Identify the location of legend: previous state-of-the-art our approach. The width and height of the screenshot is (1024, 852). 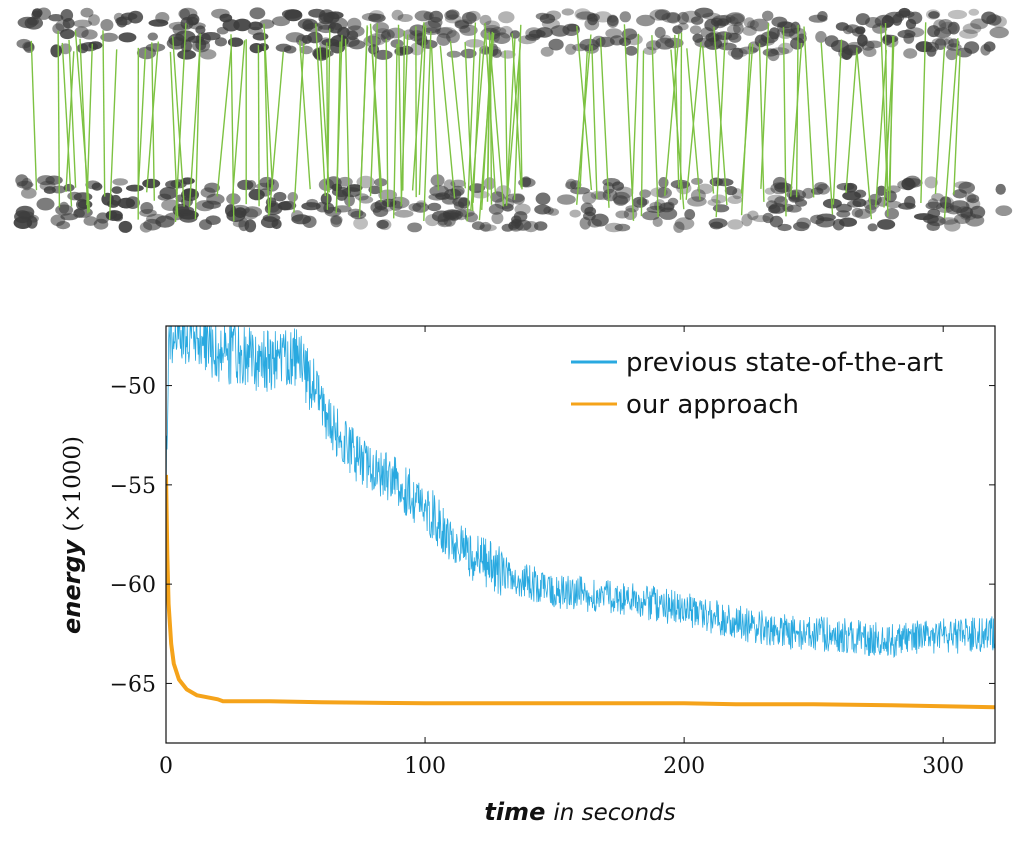
(757, 384).